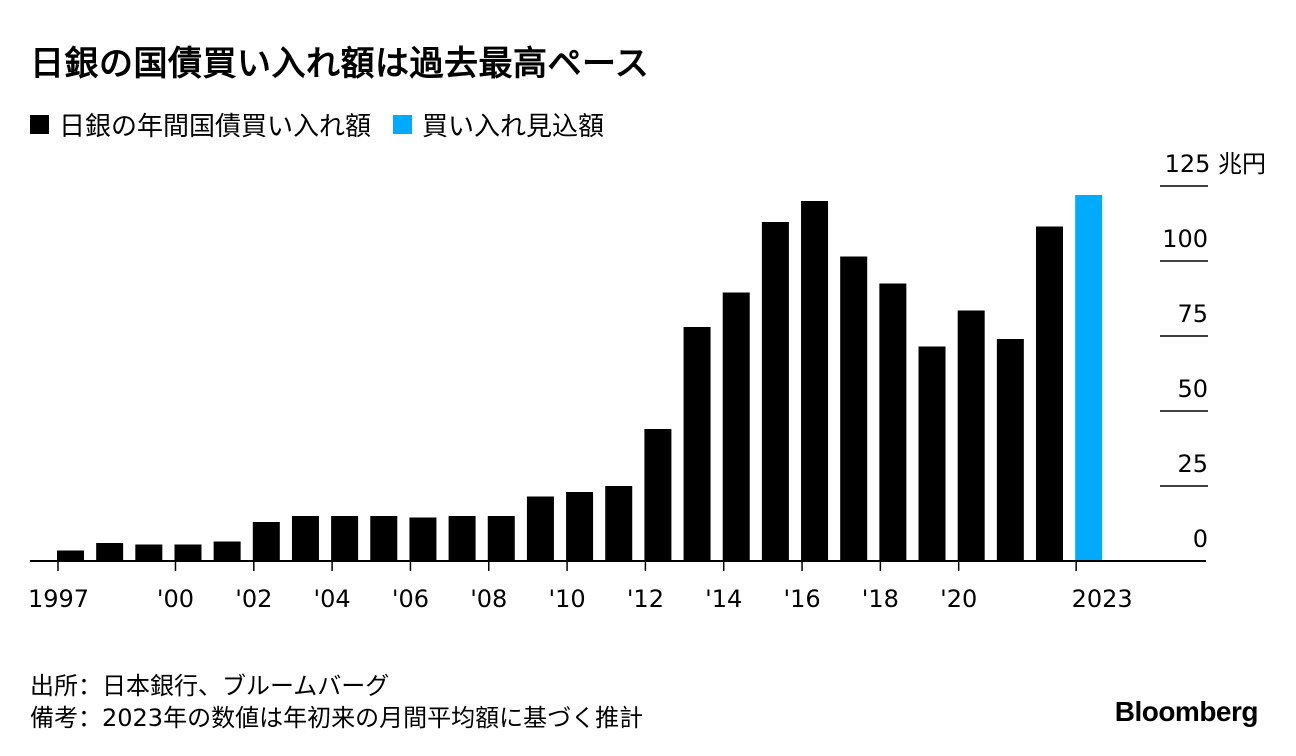 Image resolution: width=1296 pixels, height=756 pixels. I want to click on x-tick-label-2014: '14, so click(723, 599).